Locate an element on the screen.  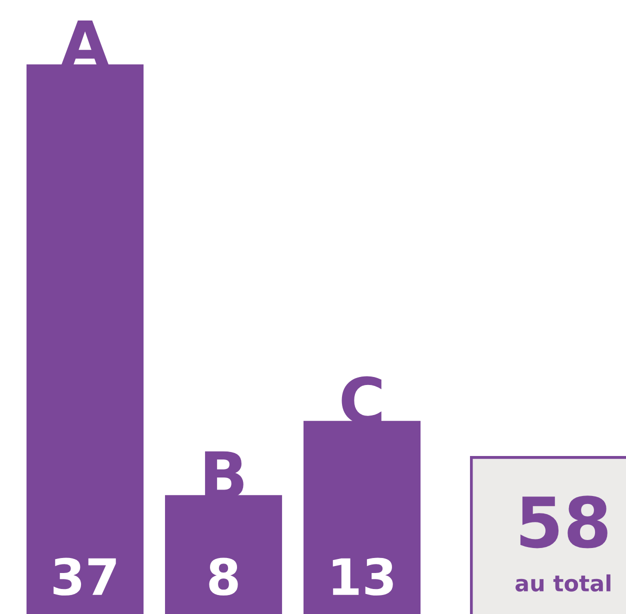
data-label: 8 is located at coordinates (223, 577).